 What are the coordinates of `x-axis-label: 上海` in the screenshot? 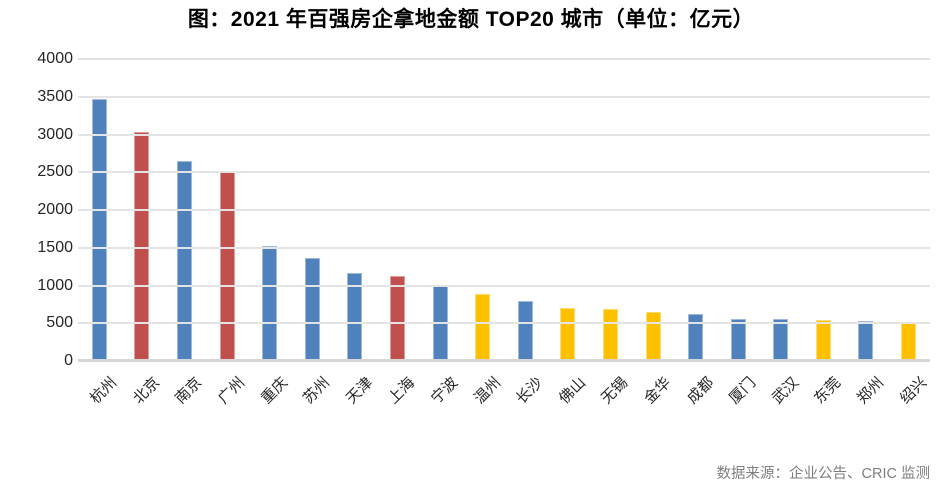 It's located at (402, 391).